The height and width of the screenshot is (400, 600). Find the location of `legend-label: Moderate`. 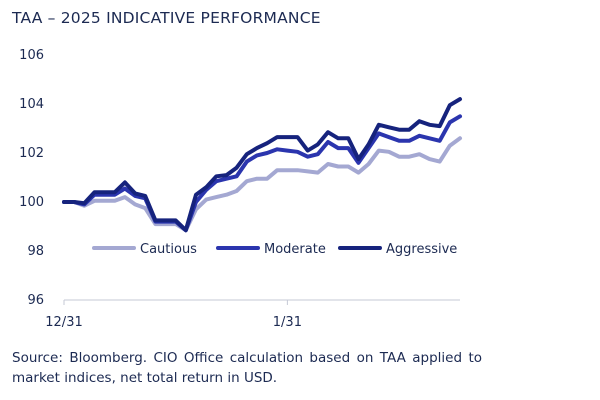

legend-label: Moderate is located at coordinates (295, 249).